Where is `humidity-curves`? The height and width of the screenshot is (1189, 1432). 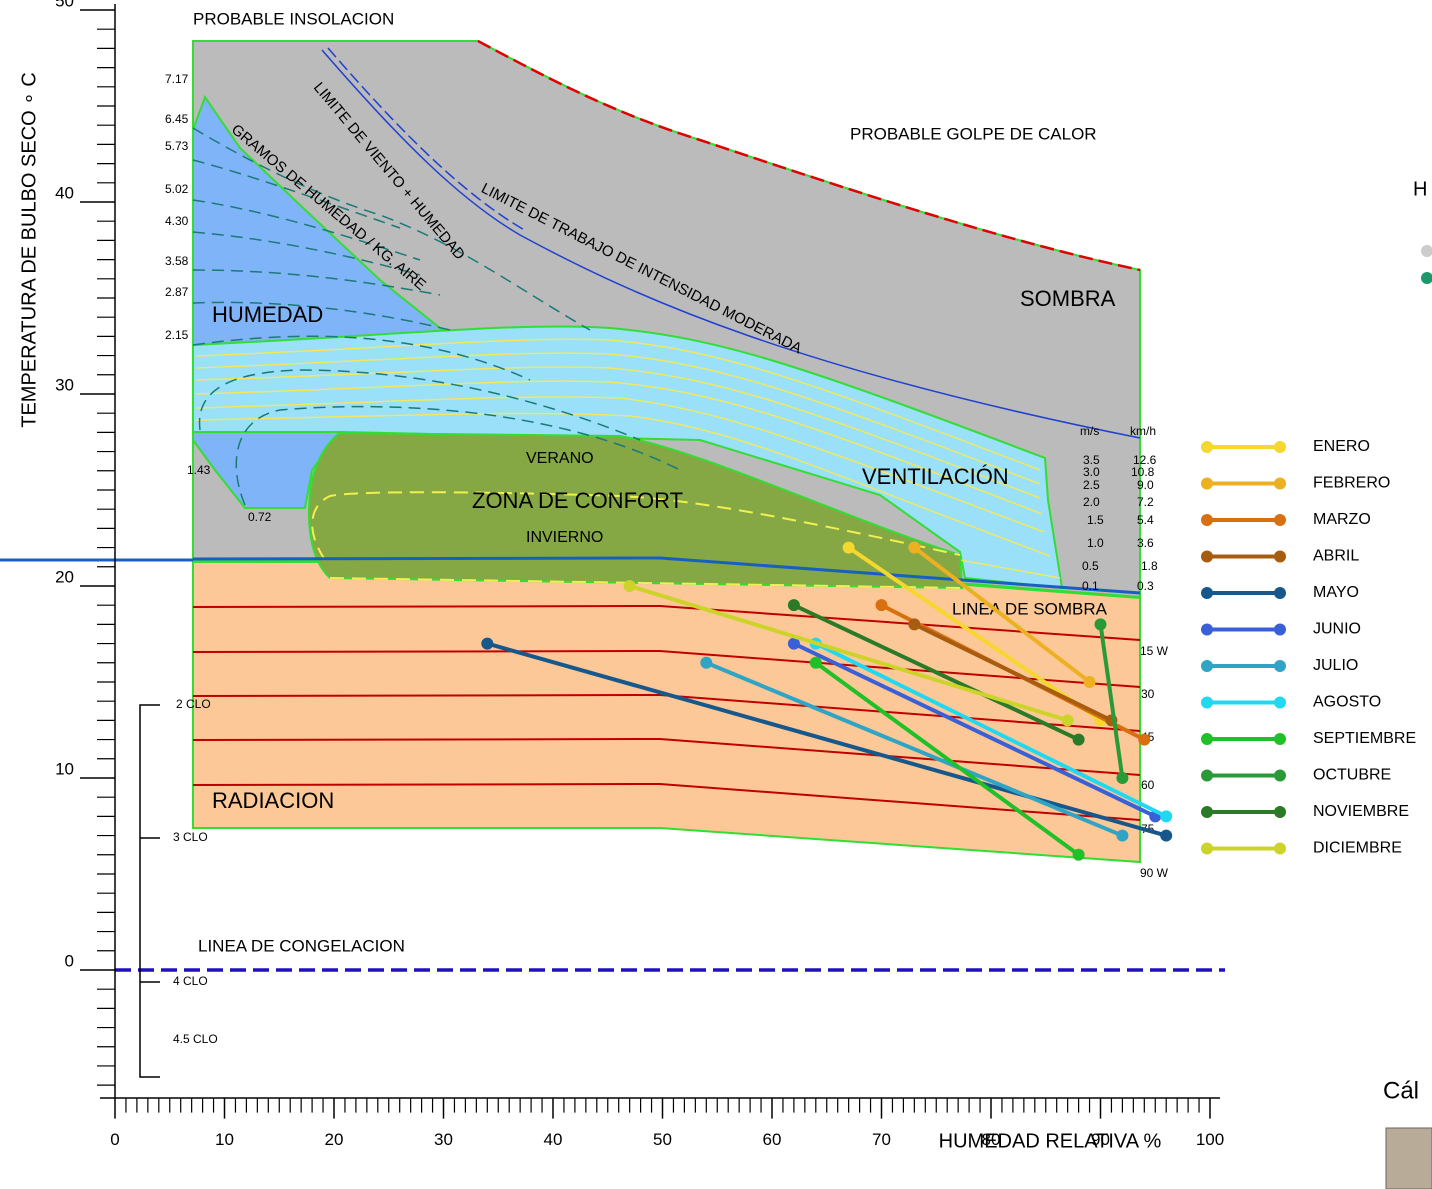
humidity-curves is located at coordinates (436, 316).